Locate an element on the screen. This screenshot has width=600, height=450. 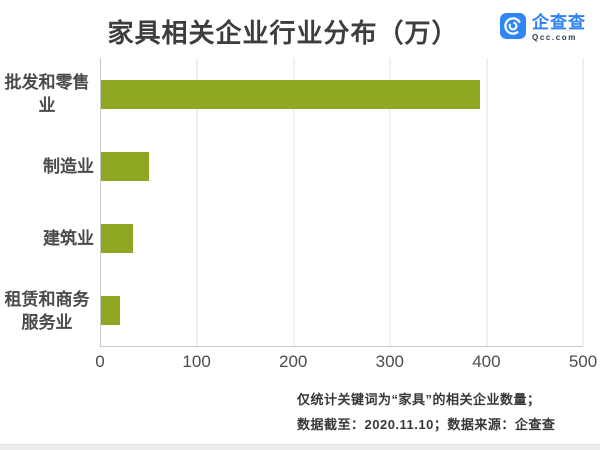
y-axis-label: 批发和零售业 is located at coordinates (47, 94).